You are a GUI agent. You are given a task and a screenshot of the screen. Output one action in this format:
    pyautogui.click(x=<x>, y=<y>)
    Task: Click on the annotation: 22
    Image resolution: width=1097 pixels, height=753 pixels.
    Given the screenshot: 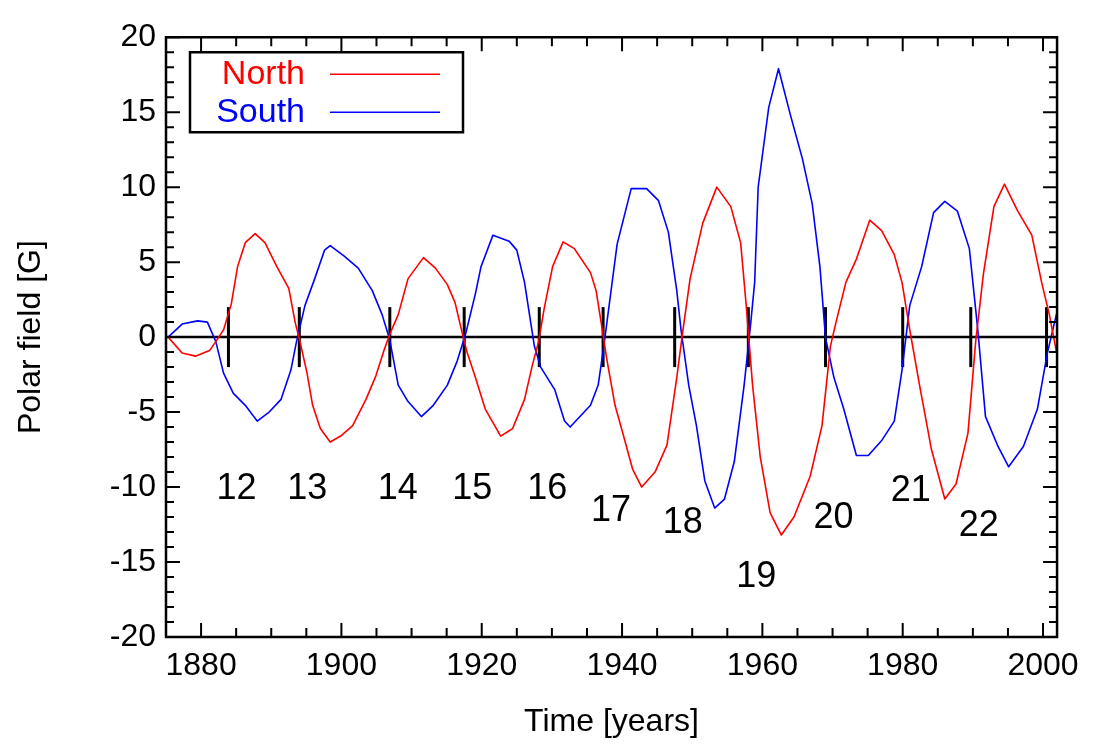 What is the action you would take?
    pyautogui.click(x=978, y=523)
    